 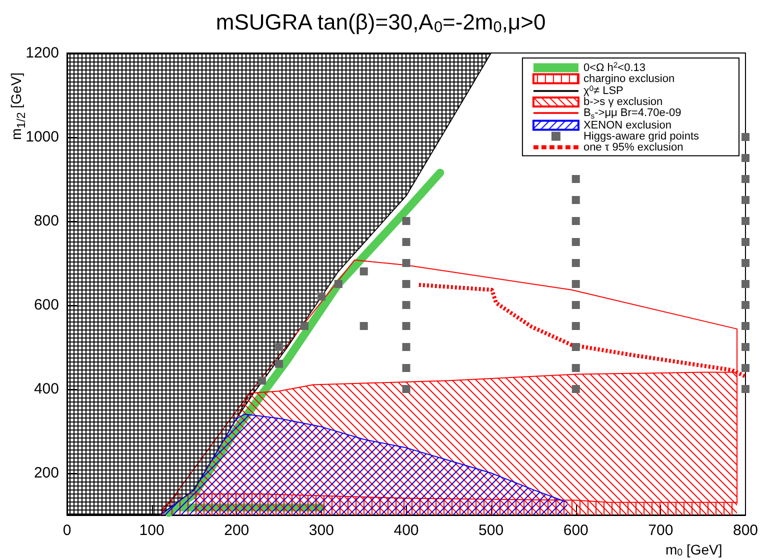 What do you see at coordinates (627, 125) in the screenshot?
I see `legend-label: XENON exclusion` at bounding box center [627, 125].